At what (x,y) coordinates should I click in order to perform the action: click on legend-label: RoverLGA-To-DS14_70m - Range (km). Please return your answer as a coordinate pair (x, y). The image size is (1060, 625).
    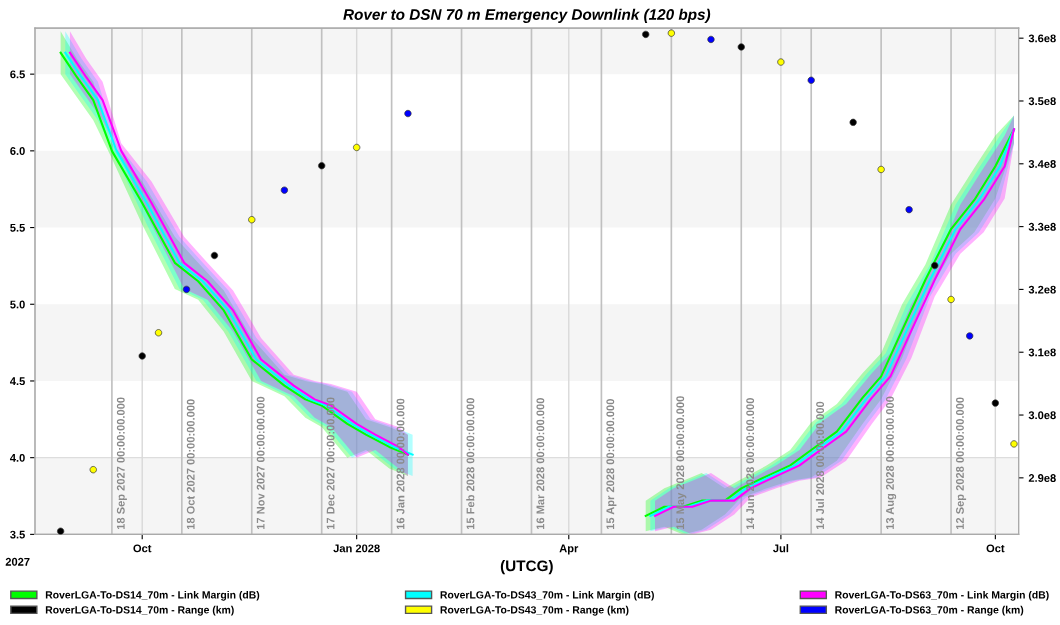
    Looking at the image, I should click on (139, 610).